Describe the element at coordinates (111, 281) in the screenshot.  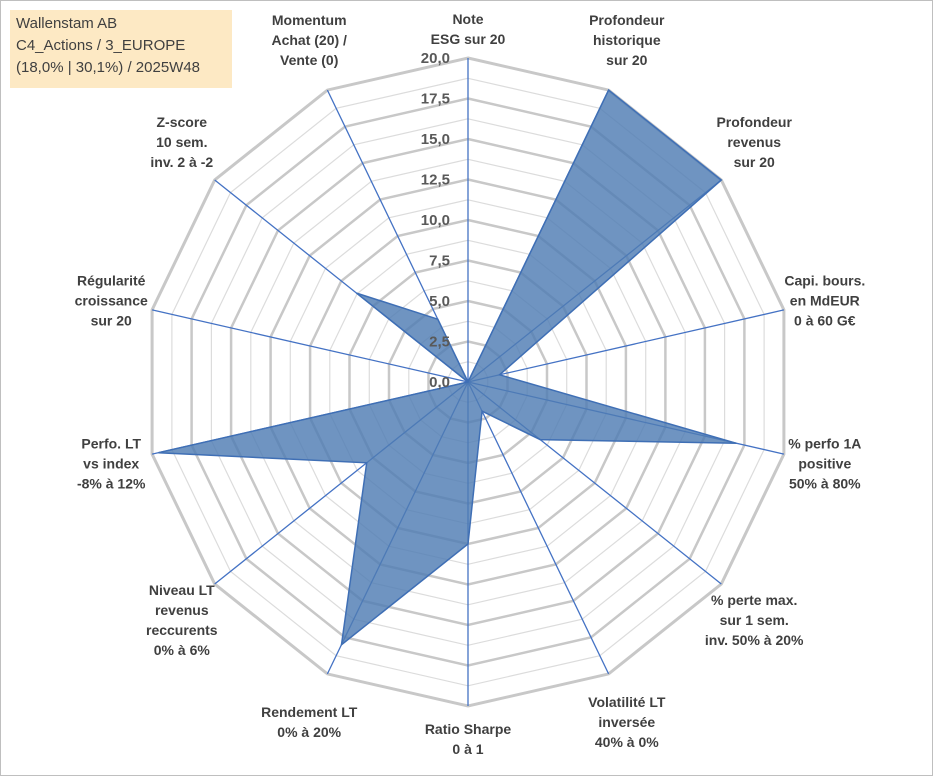
I see `axis-label-line: Régularité` at that location.